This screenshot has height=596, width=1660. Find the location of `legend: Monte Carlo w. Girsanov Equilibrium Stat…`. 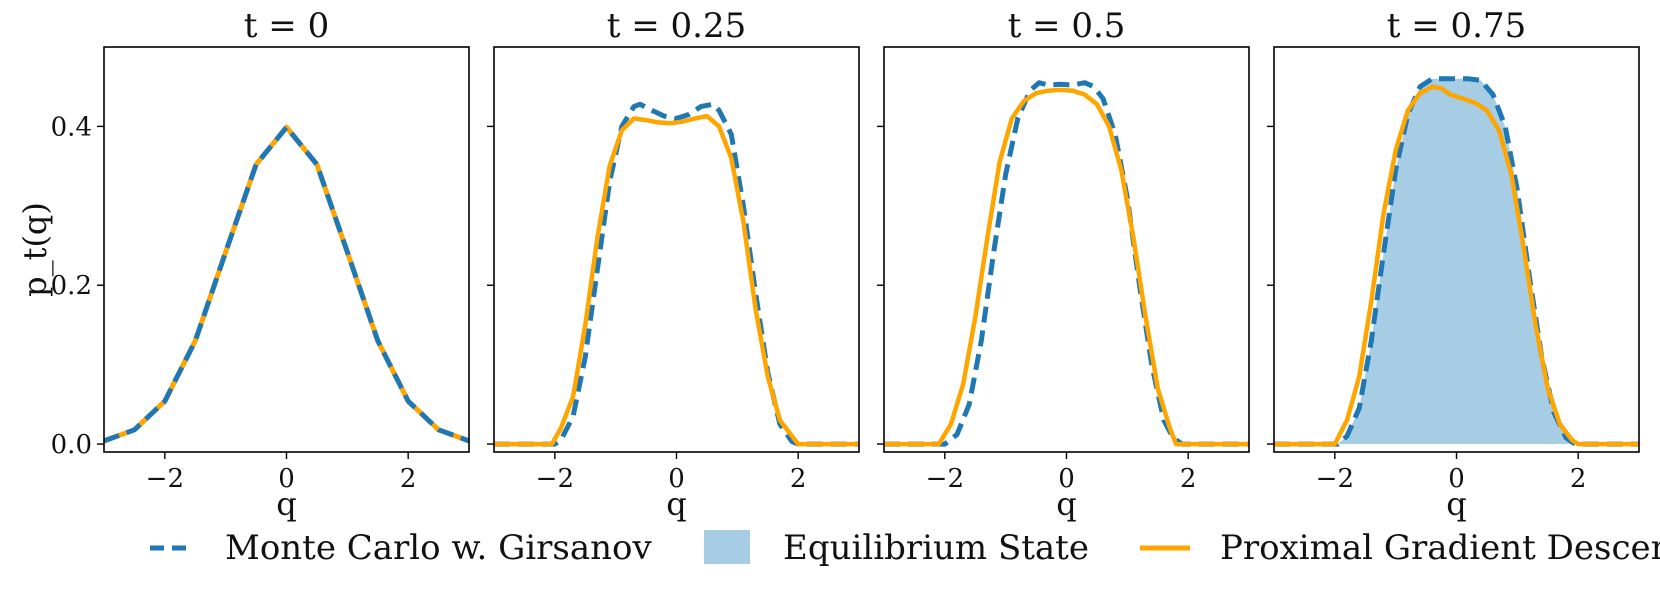

legend: Monte Carlo w. Girsanov Equilibrium Stat… is located at coordinates (905, 548).